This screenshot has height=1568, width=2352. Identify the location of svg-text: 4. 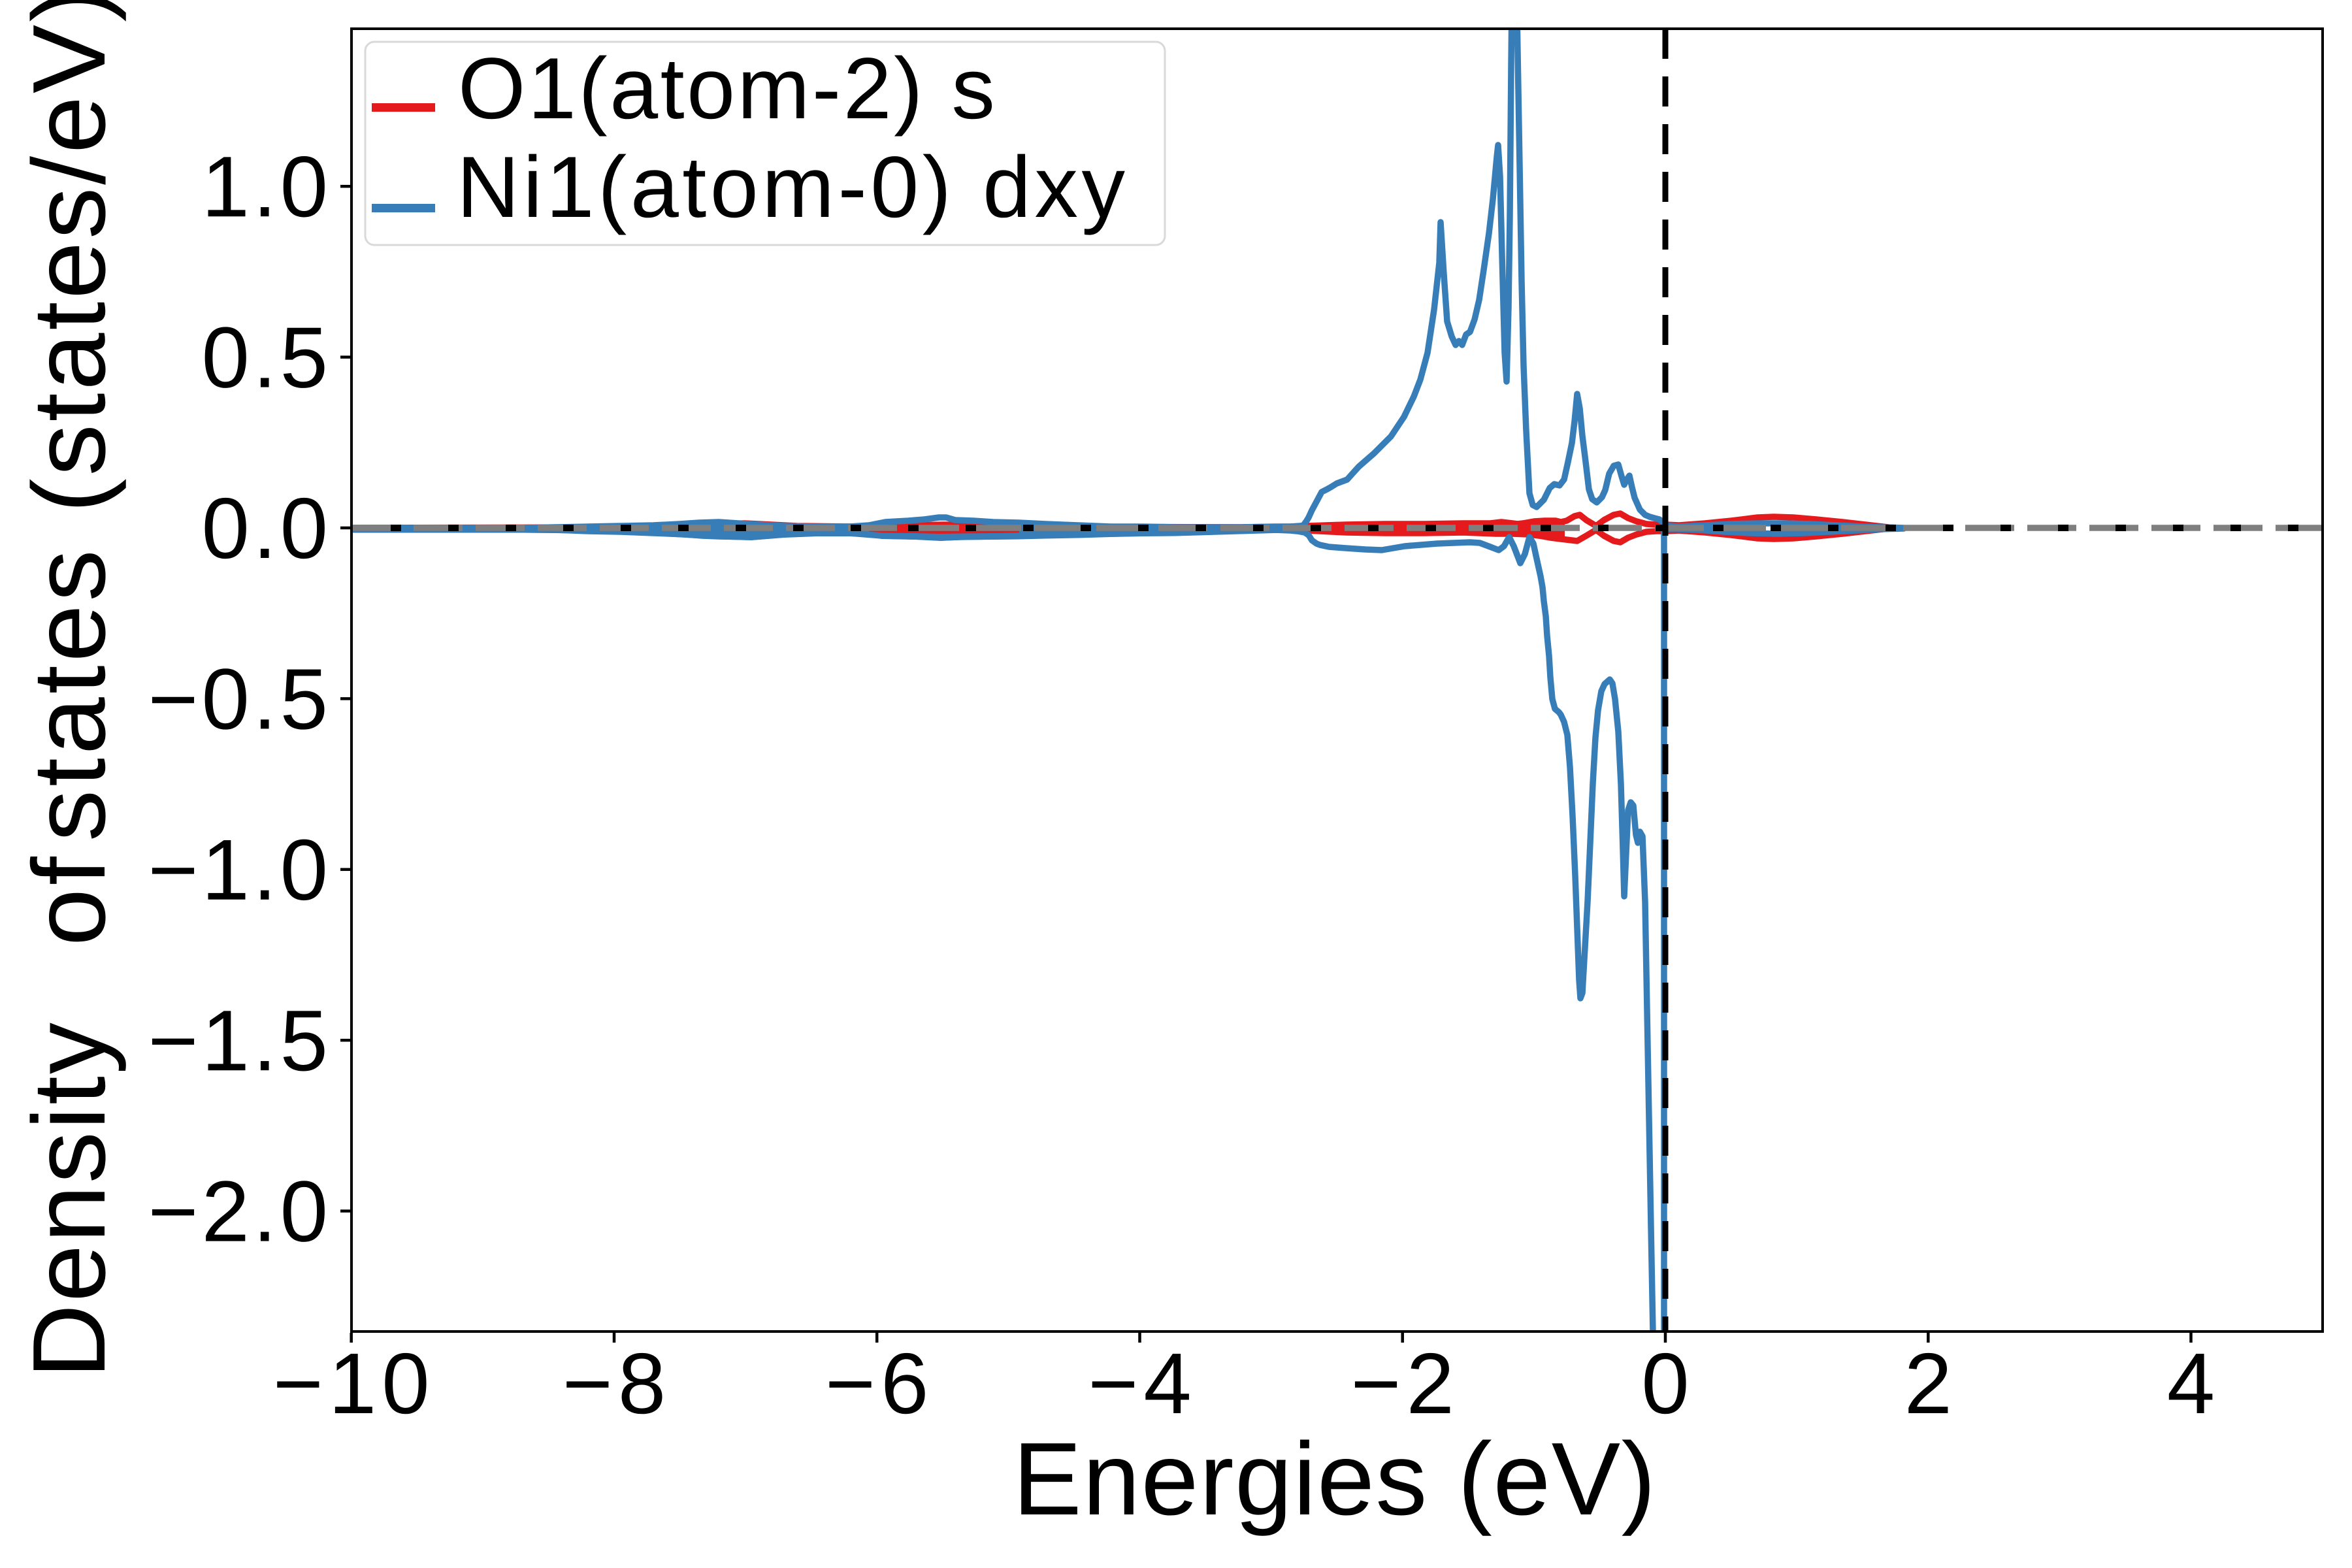
(2193, 1383).